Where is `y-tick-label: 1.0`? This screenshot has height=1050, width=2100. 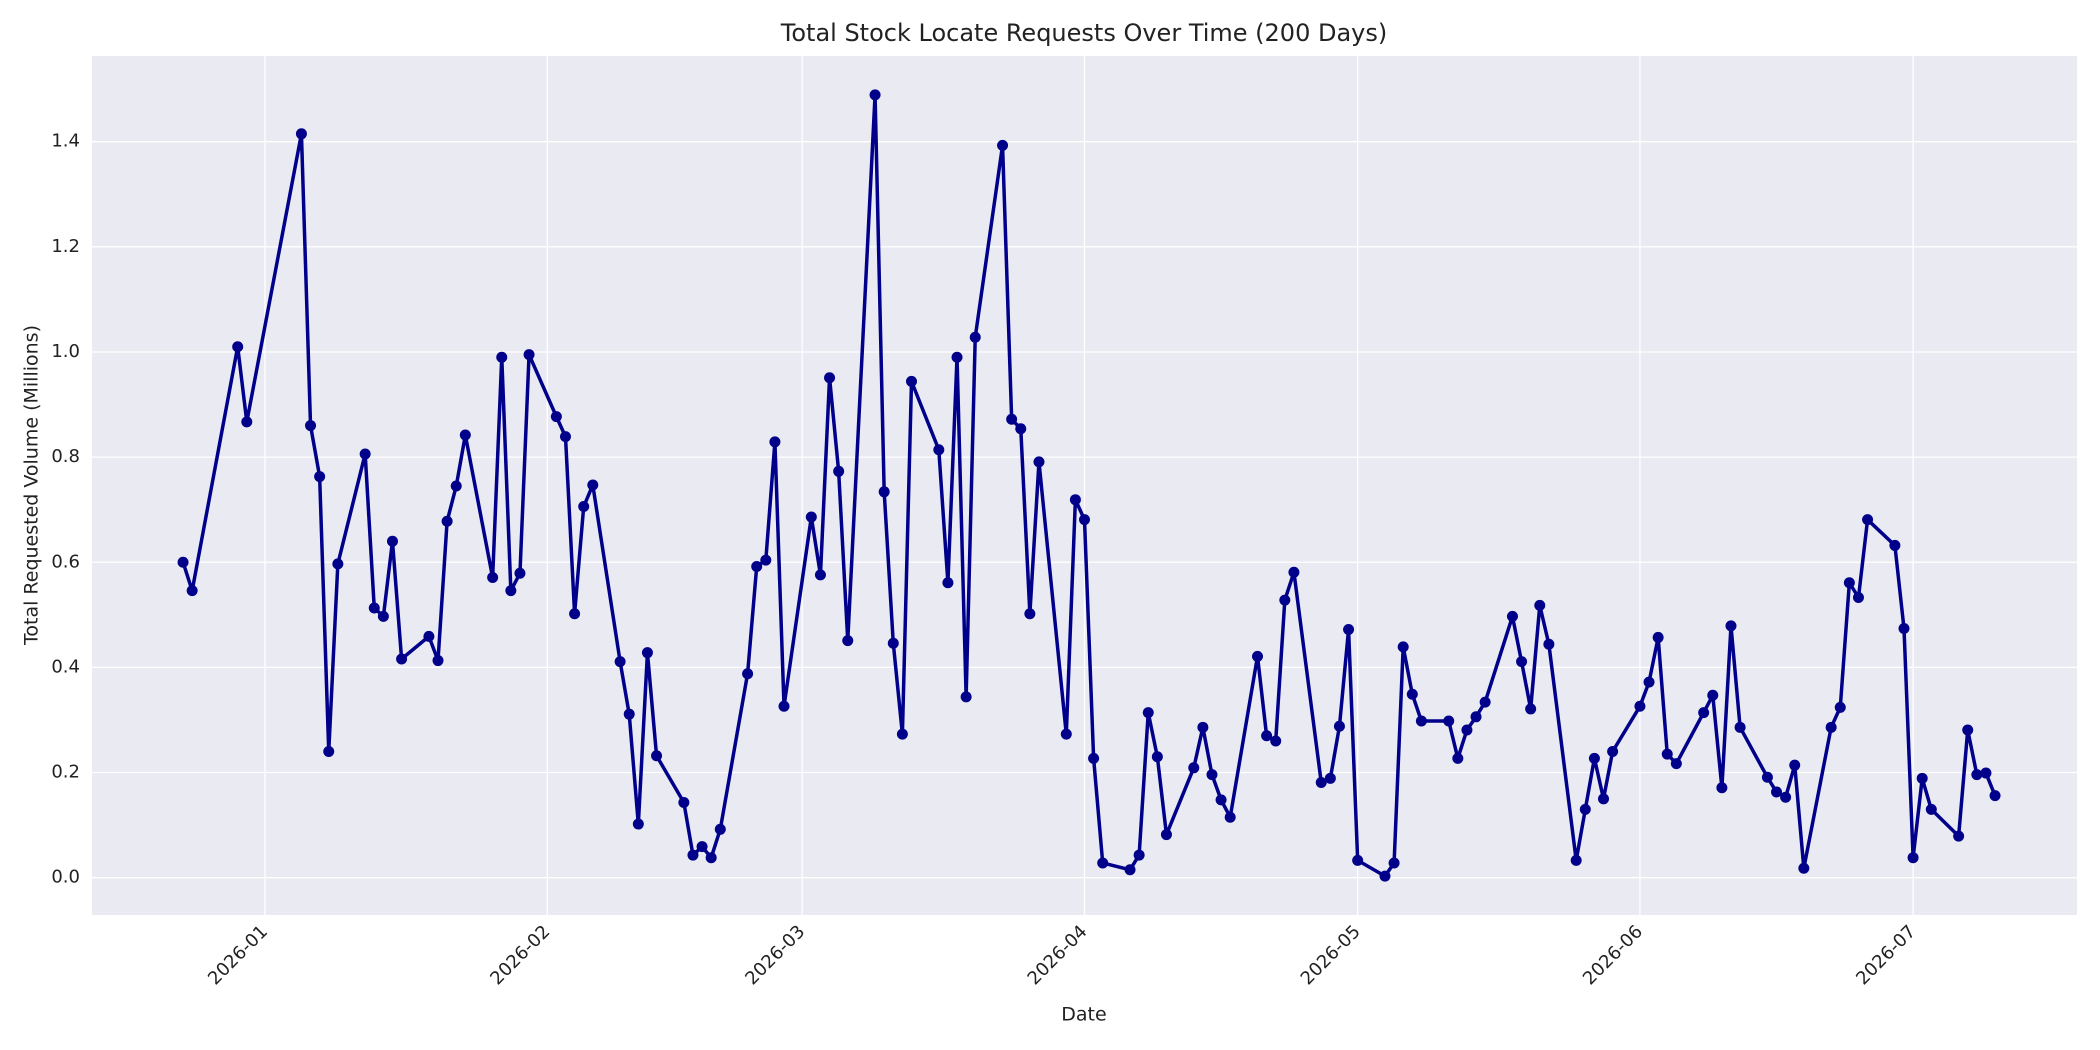 y-tick-label: 1.0 is located at coordinates (65, 351).